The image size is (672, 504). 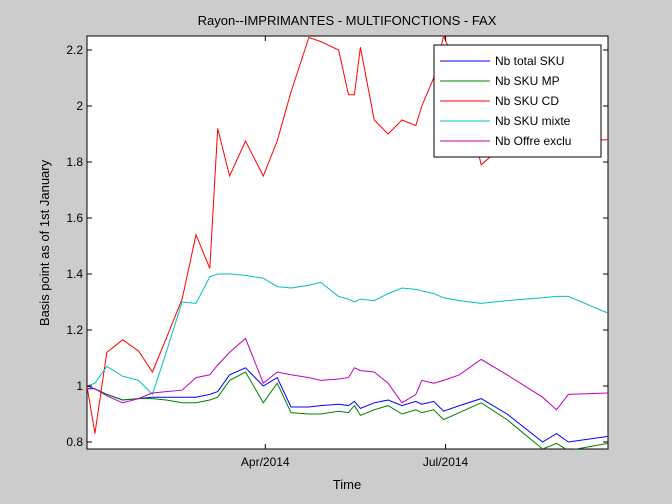 I want to click on legend-label: Nb total SKU, so click(x=529, y=61).